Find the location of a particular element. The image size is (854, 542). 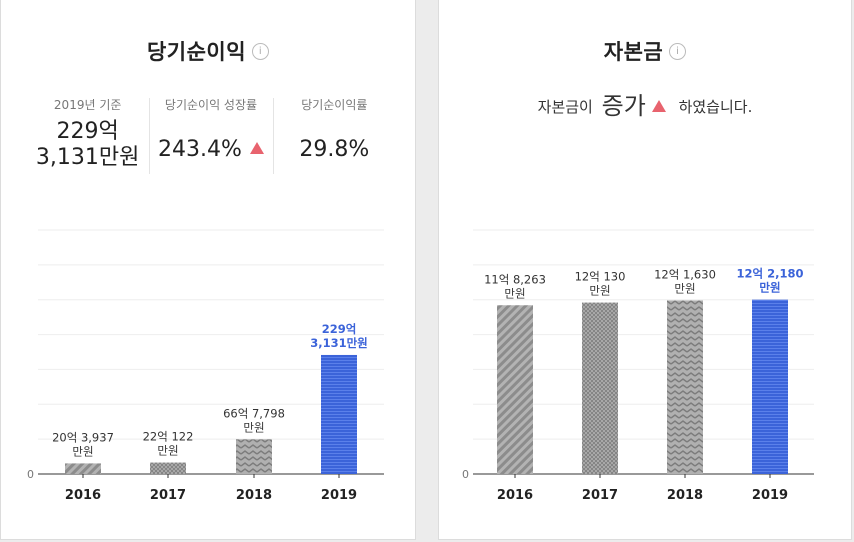

stat-value: 29.8% is located at coordinates (334, 149).